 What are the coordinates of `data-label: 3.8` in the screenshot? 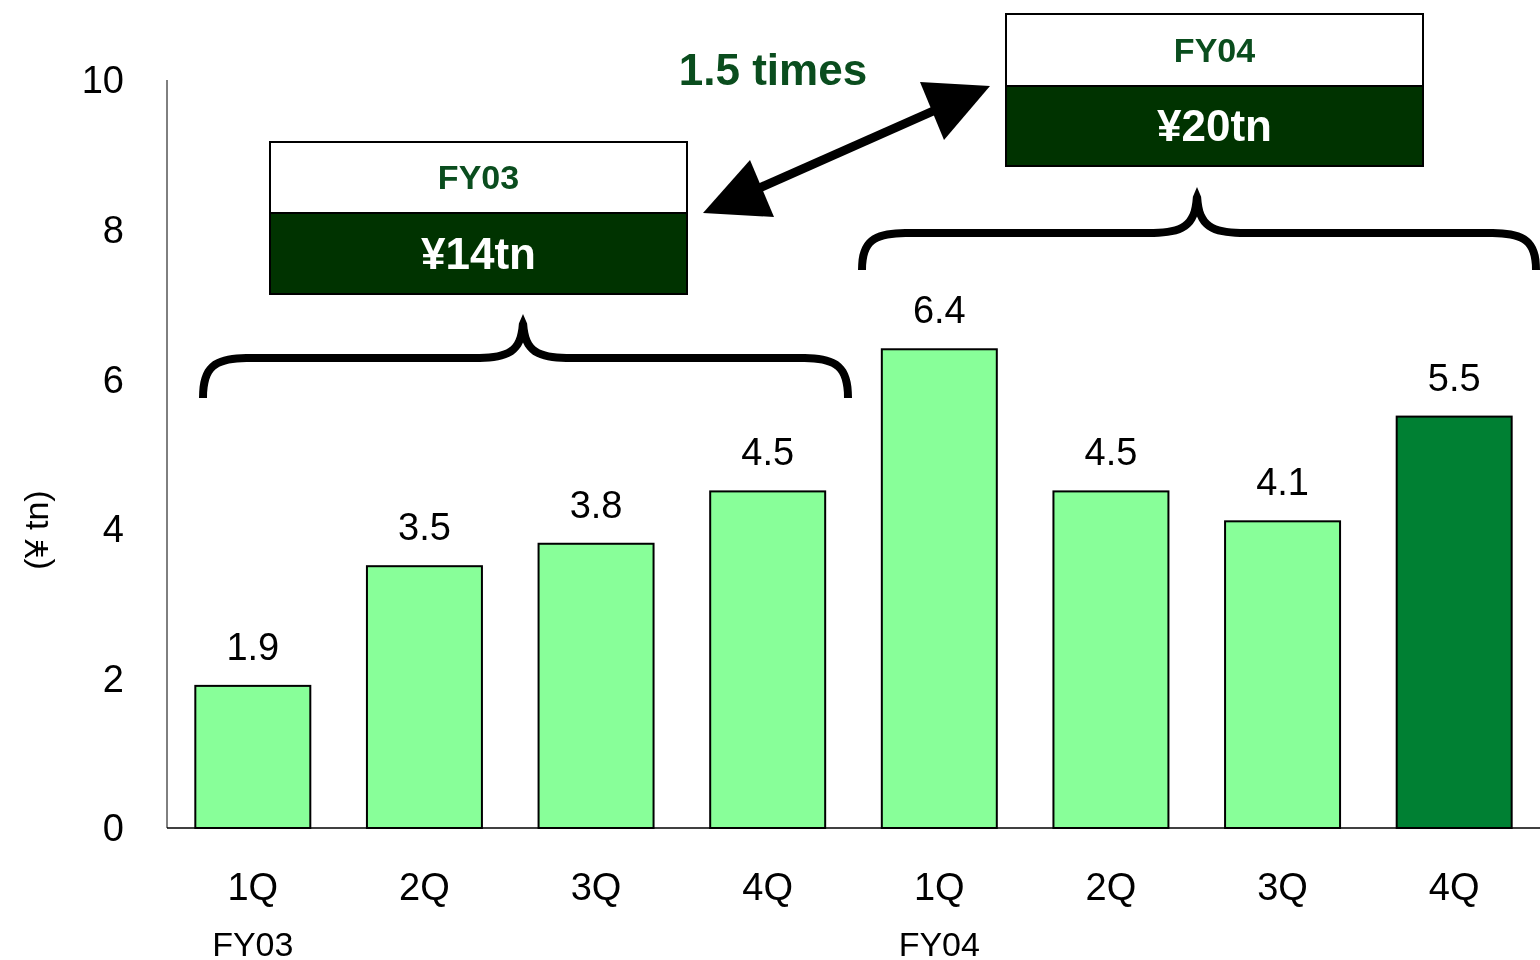 It's located at (596, 504).